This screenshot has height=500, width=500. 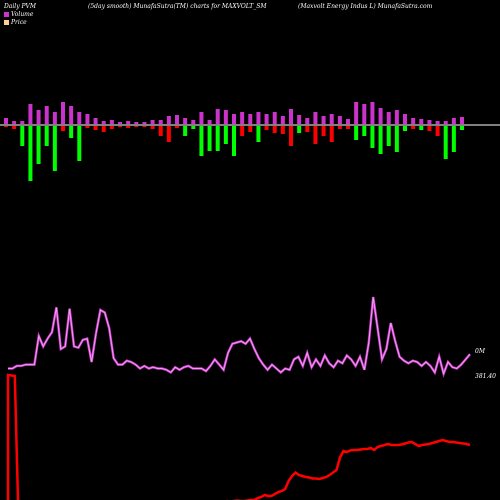 What do you see at coordinates (15, 22) in the screenshot?
I see `legend-item-price: Price` at bounding box center [15, 22].